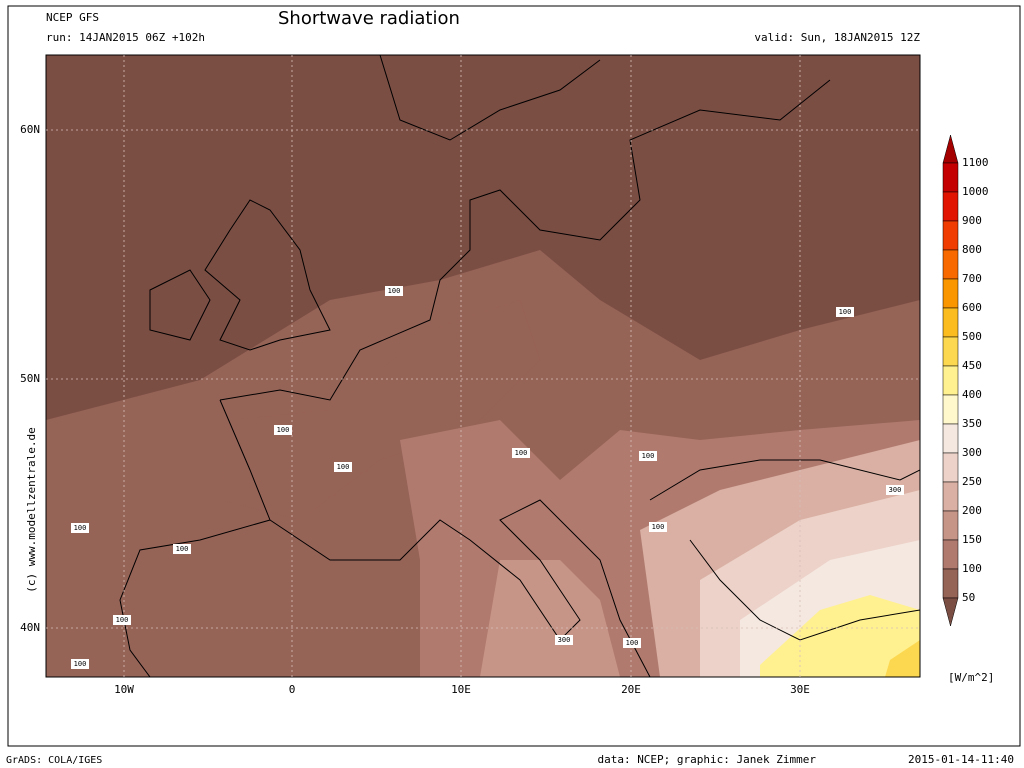  What do you see at coordinates (72, 17) in the screenshot?
I see `model: NCEP GFS` at bounding box center [72, 17].